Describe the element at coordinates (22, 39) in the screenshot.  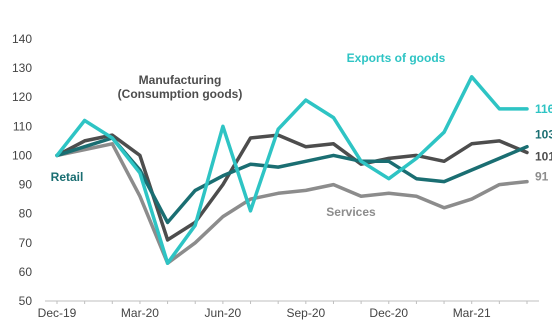
I see `y-tick-label: 140` at that location.